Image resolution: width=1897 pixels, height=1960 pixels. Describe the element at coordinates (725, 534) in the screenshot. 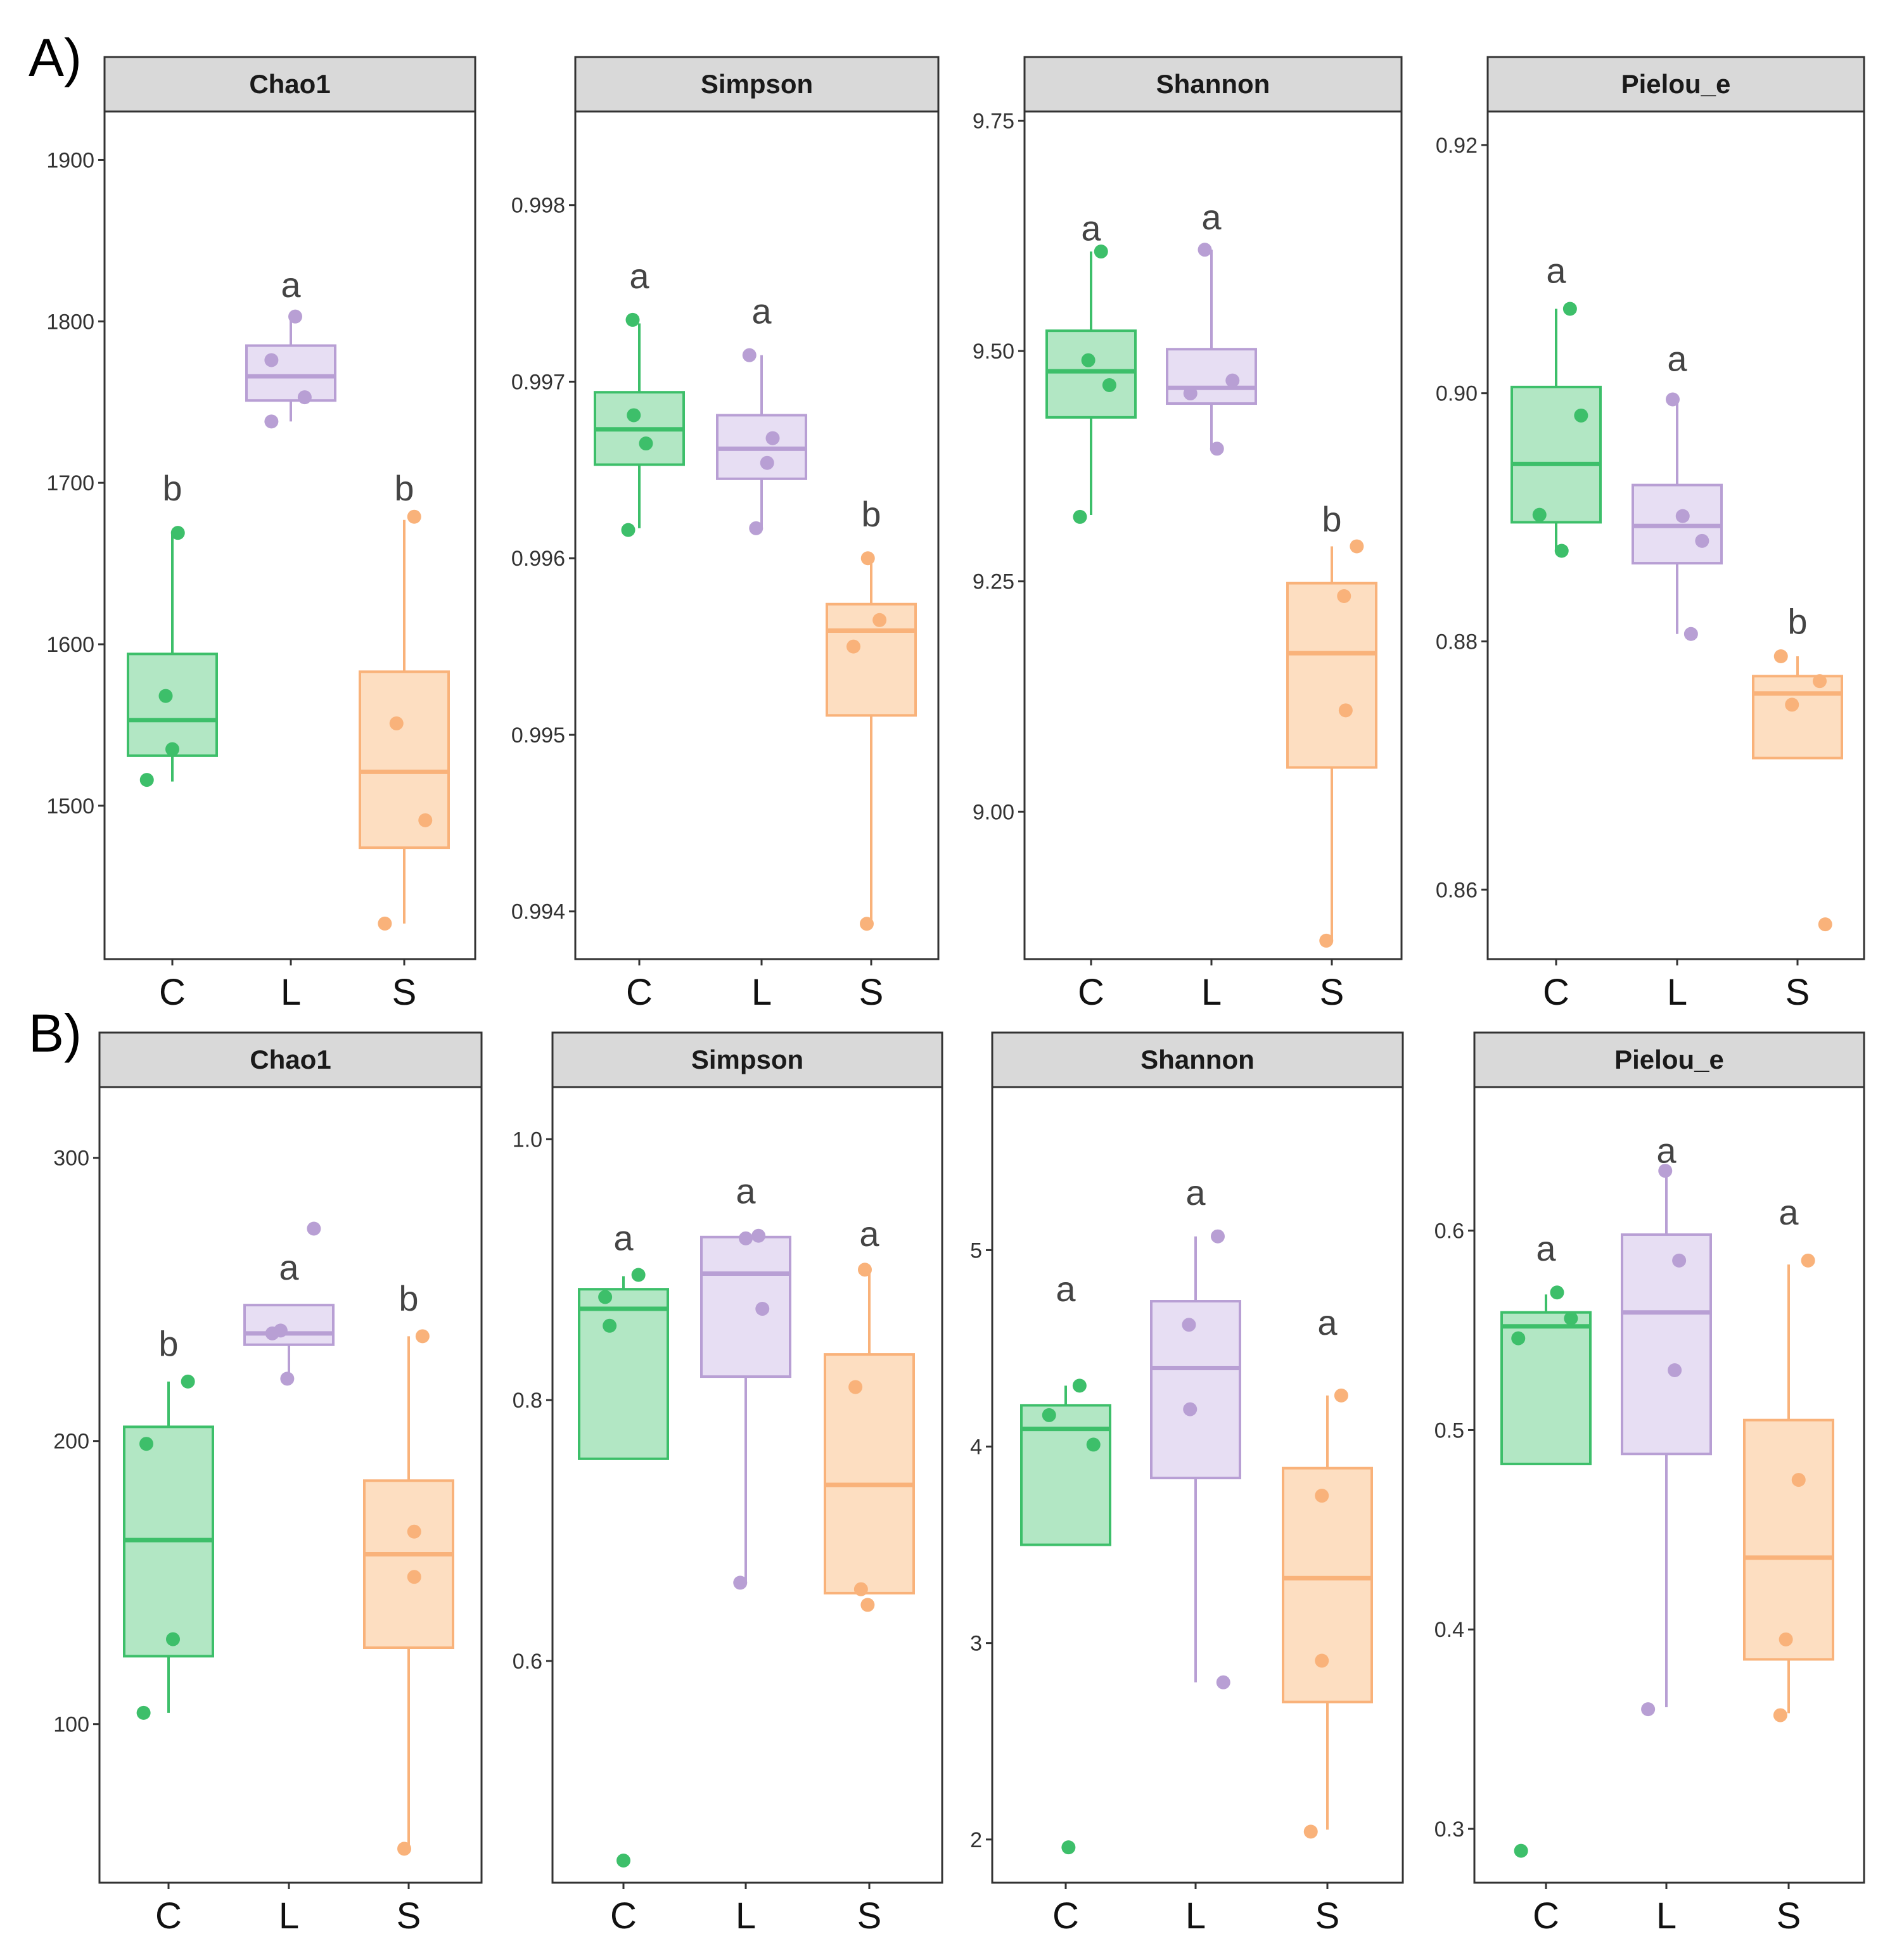

I see `panel-a-simpson: Simpson 0.994 0.995 0.996 0.997 0.998 C L Sa a b` at that location.